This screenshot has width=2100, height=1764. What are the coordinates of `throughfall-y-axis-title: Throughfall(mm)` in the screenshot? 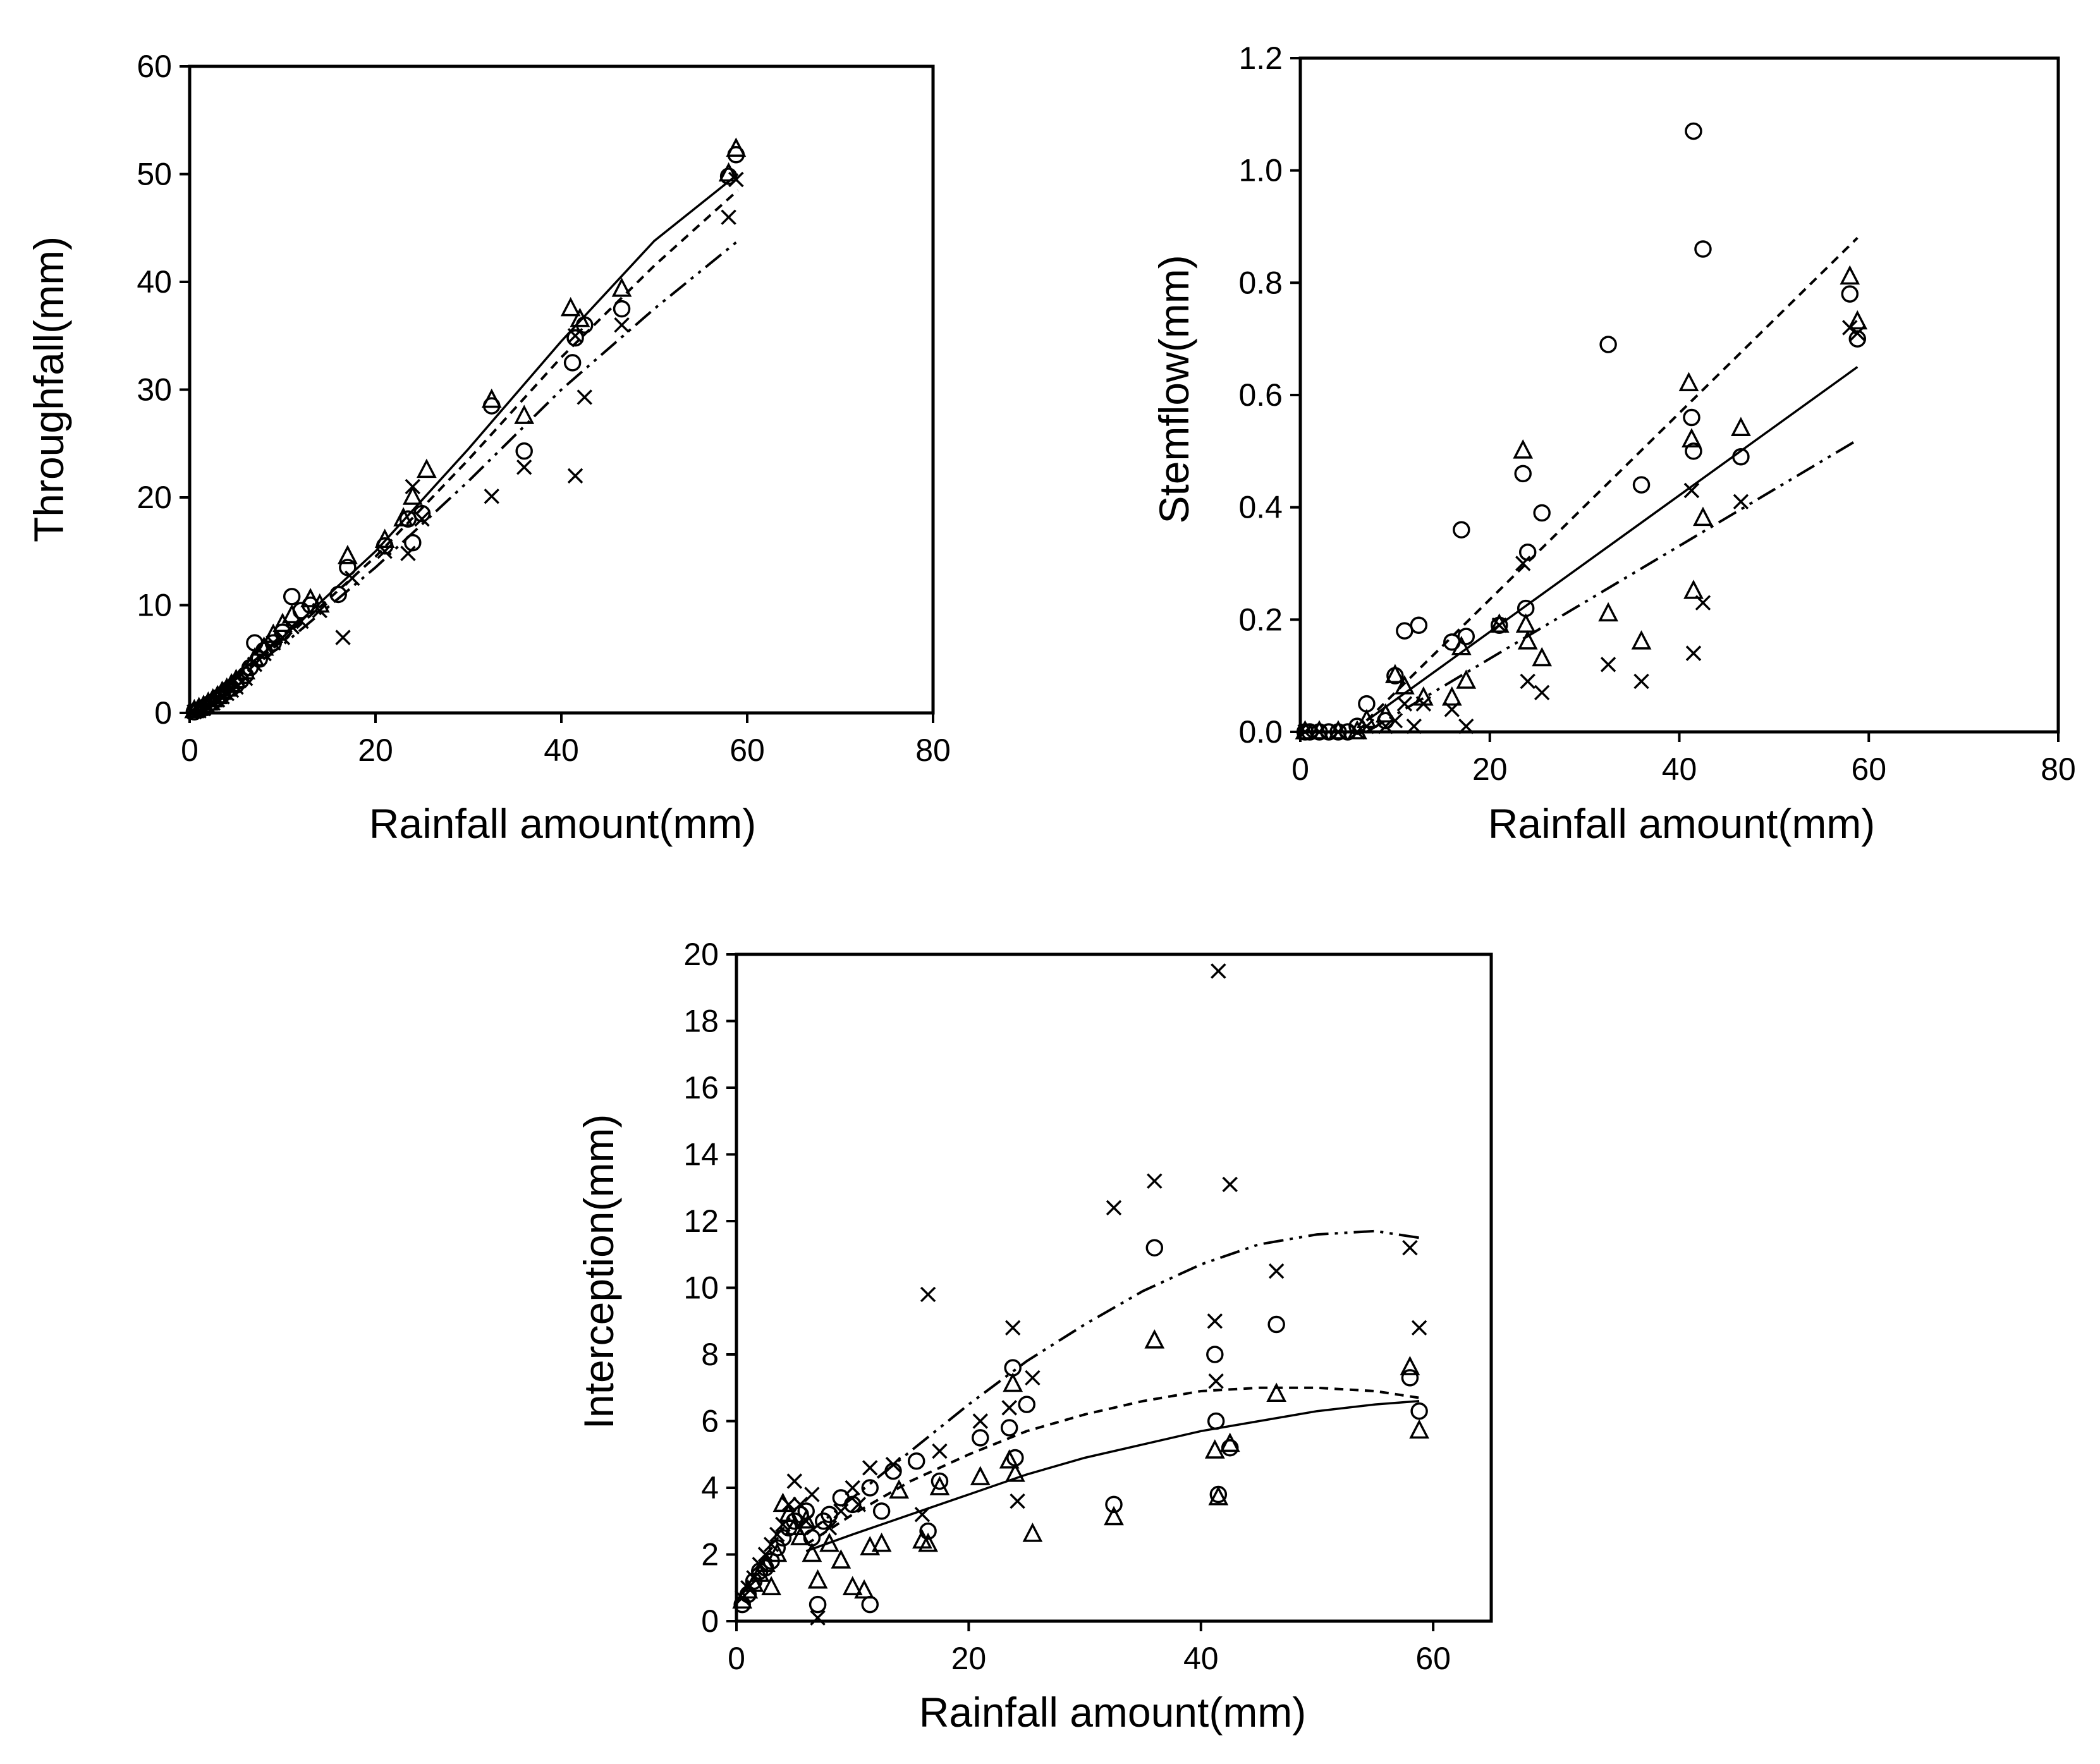 It's located at (49, 389).